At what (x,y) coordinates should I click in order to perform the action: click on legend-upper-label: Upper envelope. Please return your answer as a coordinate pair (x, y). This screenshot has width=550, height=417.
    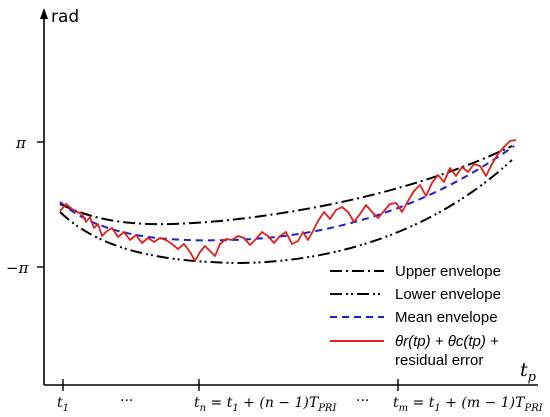
    Looking at the image, I should click on (448, 271).